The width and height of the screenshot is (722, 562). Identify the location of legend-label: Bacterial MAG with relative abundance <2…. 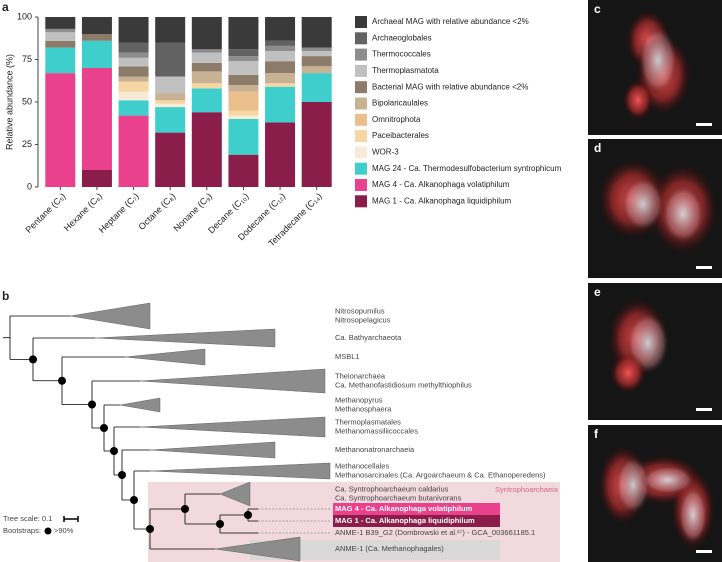
(450, 86).